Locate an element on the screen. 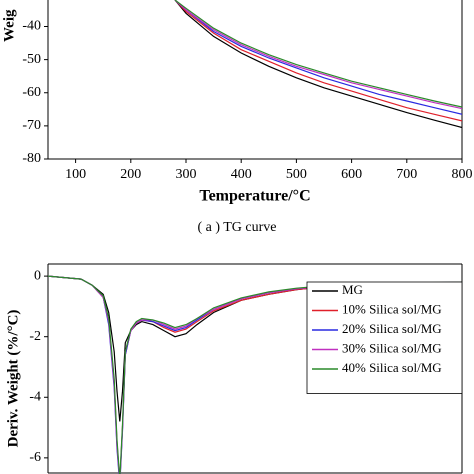 Image resolution: width=474 pixels, height=474 pixels. y-tick-label: -50 is located at coordinates (31, 59).